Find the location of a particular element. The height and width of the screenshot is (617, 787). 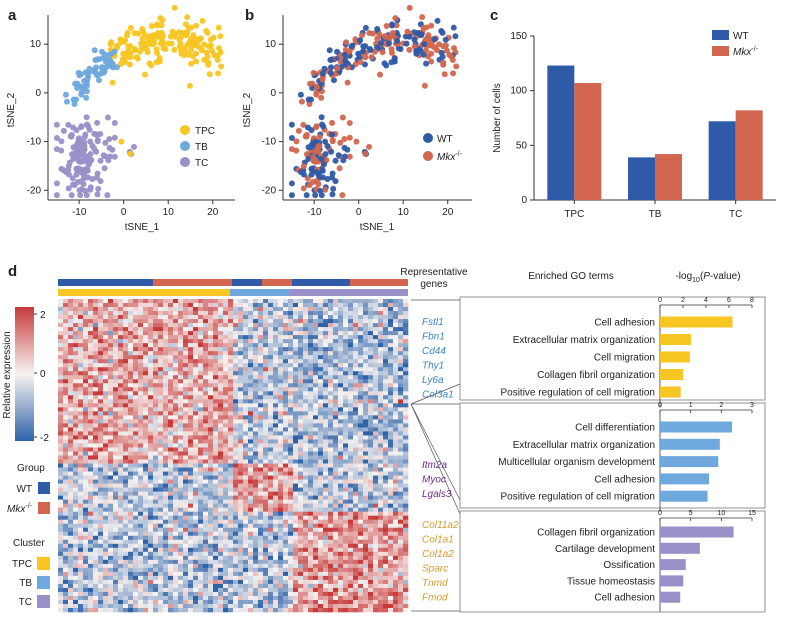

enriched-go-header: Enriched GO terms is located at coordinates (571, 276).